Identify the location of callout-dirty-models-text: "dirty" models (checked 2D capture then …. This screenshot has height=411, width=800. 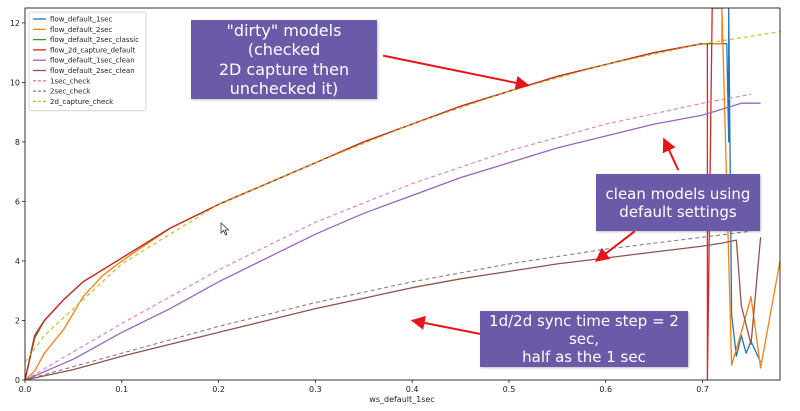
(284, 59).